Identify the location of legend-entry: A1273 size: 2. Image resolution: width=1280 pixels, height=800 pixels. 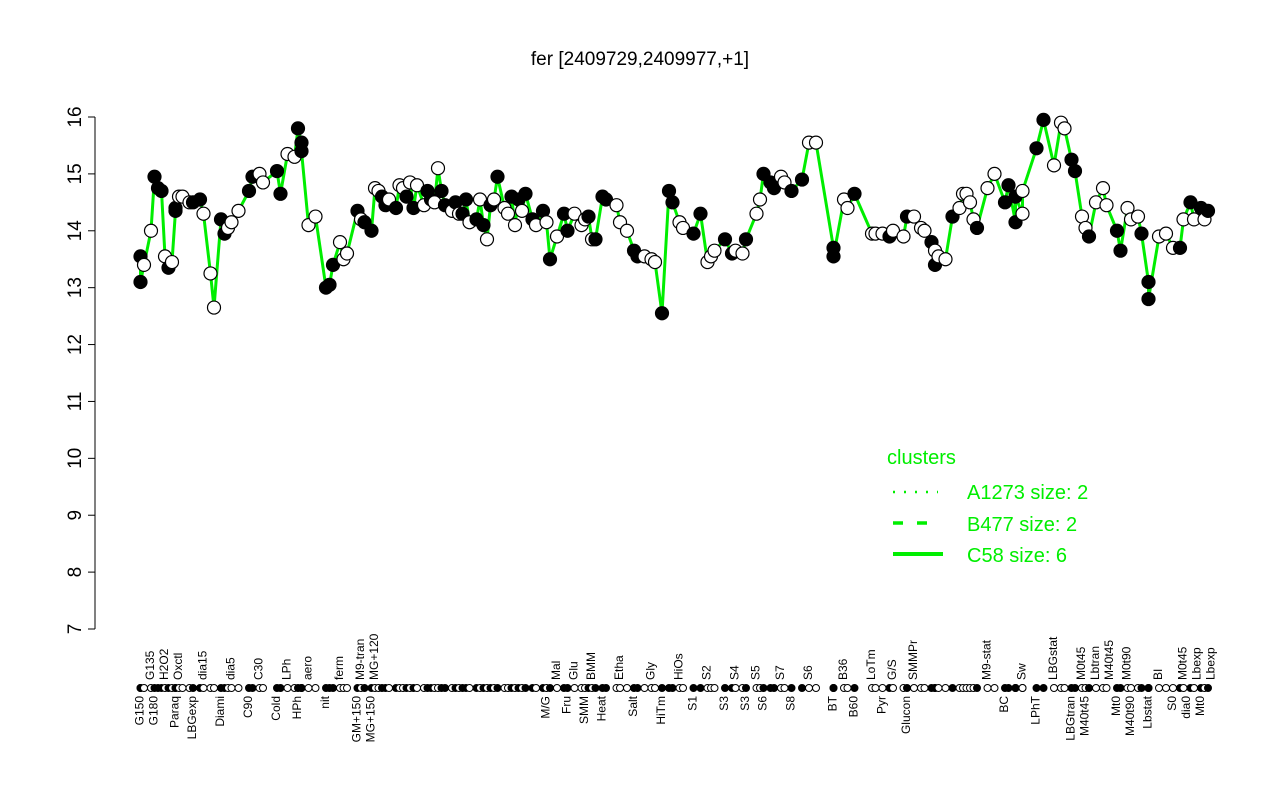
(1027, 493).